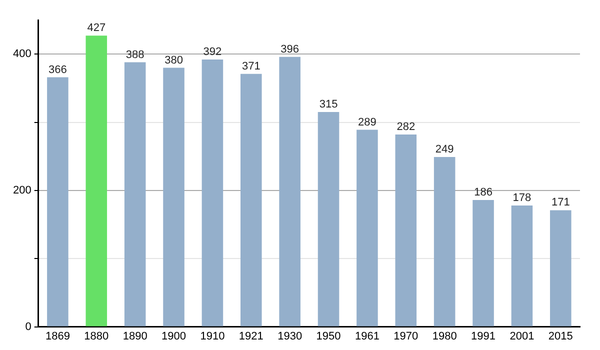  Describe the element at coordinates (406, 336) in the screenshot. I see `x-tick-label: 1970` at that location.